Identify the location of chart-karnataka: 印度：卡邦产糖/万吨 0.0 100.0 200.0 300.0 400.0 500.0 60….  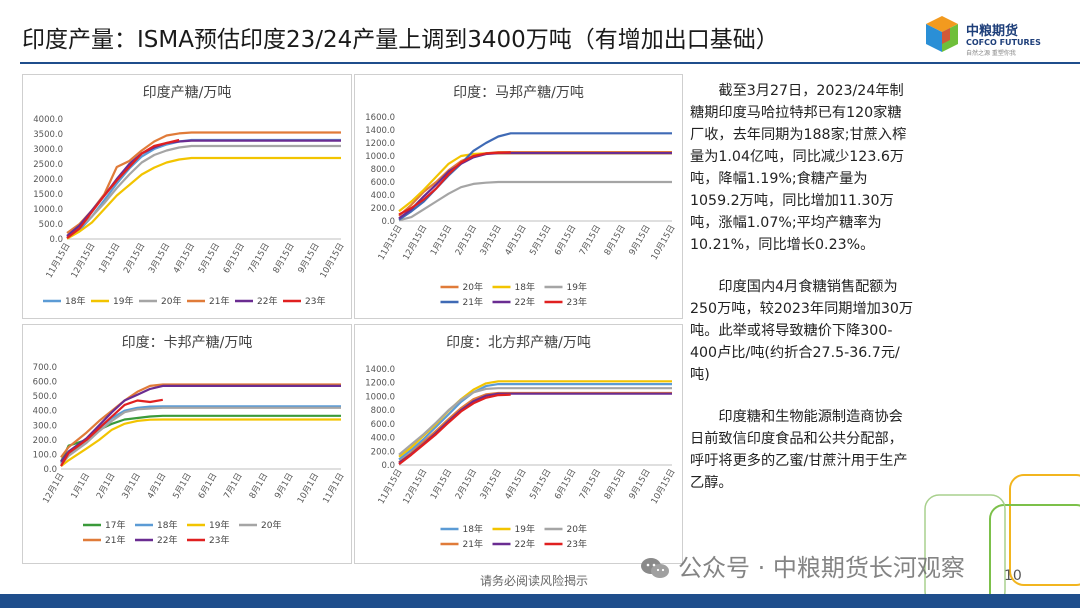
(187, 444).